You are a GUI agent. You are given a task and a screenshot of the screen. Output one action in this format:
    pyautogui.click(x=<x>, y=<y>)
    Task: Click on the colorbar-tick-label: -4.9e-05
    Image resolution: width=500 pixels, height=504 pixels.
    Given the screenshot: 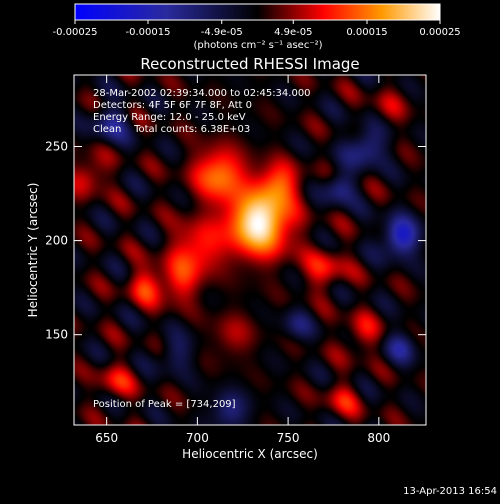 What is the action you would take?
    pyautogui.click(x=222, y=32)
    